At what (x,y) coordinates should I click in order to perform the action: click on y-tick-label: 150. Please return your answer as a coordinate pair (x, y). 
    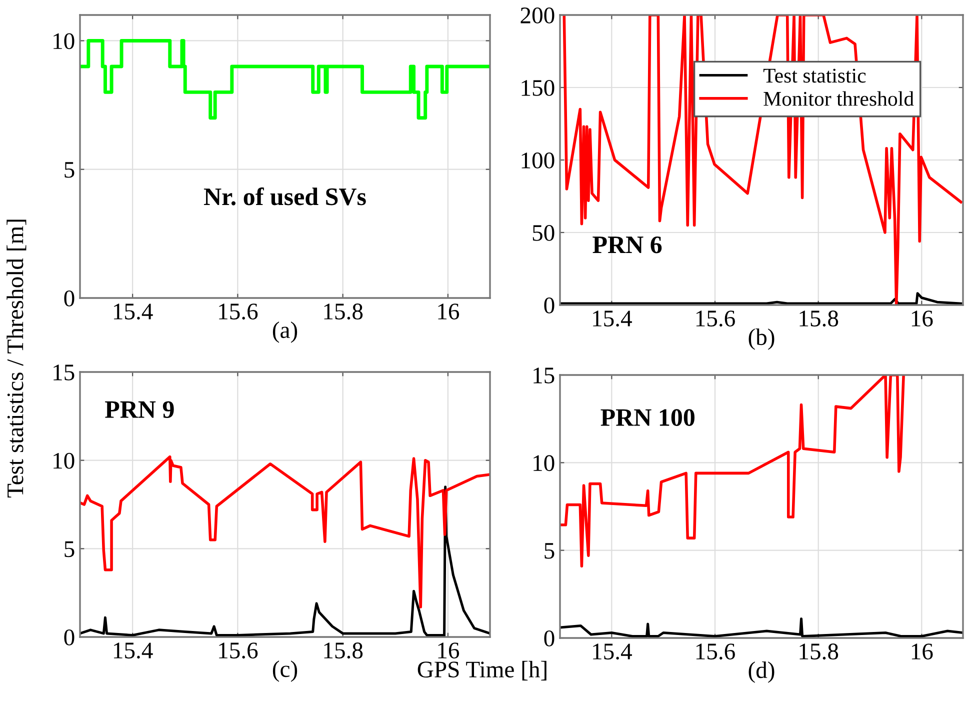
    Looking at the image, I should click on (538, 88).